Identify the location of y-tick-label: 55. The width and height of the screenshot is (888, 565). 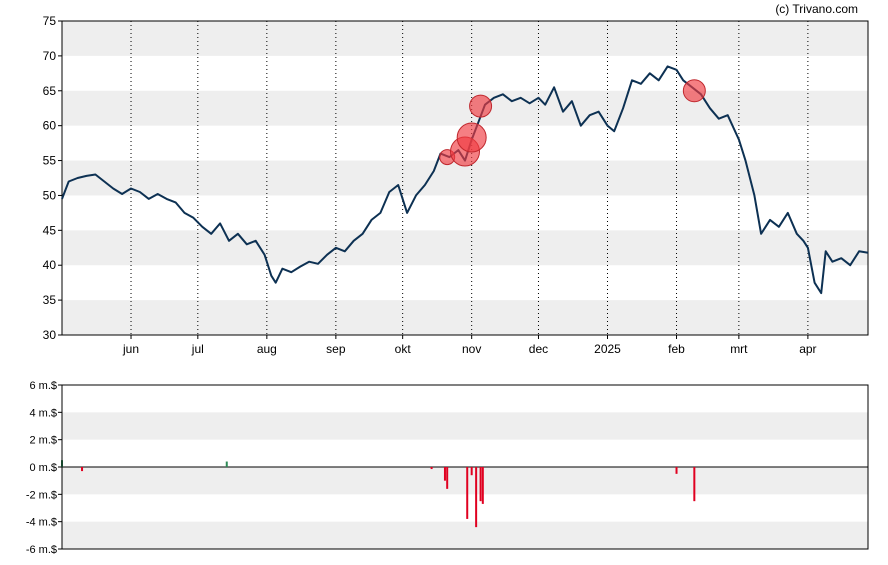
(50, 161).